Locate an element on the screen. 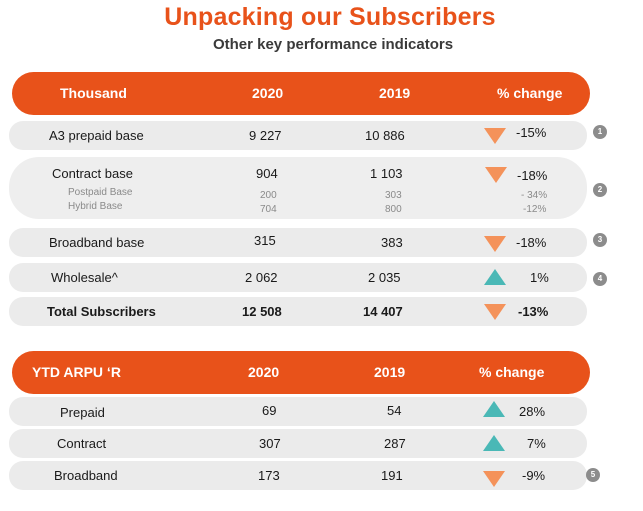 Image resolution: width=643 pixels, height=511 pixels. page-title: Unpacking our Subscribers is located at coordinates (330, 17).